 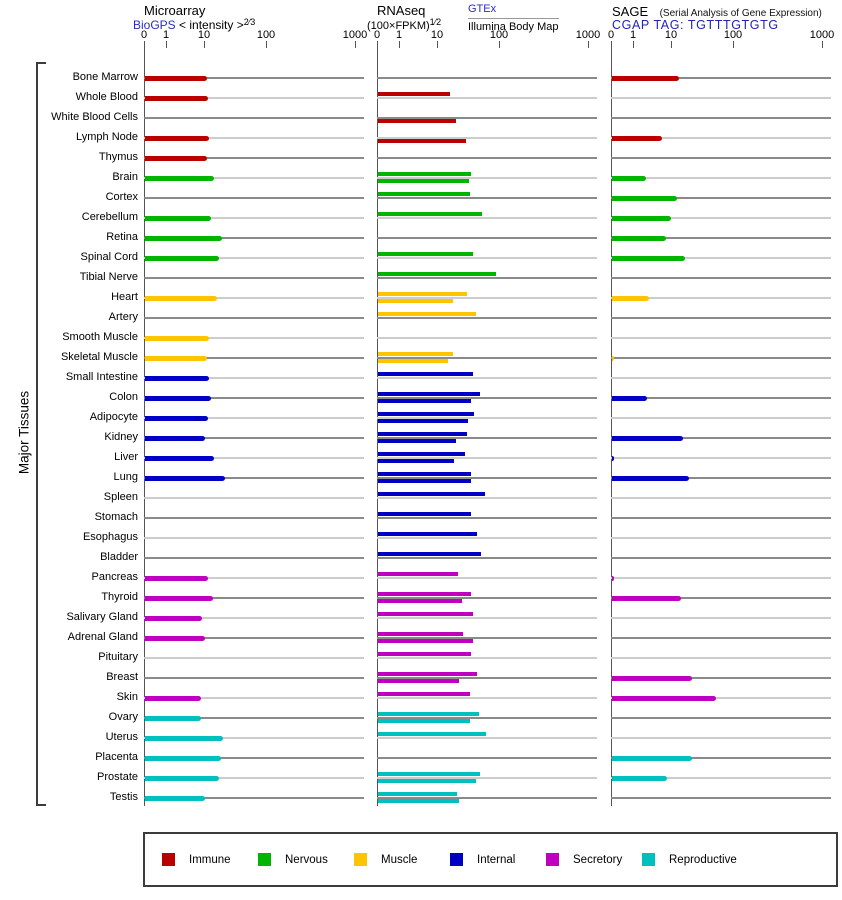 I want to click on legend-item-secretory: Secretory, so click(x=584, y=859).